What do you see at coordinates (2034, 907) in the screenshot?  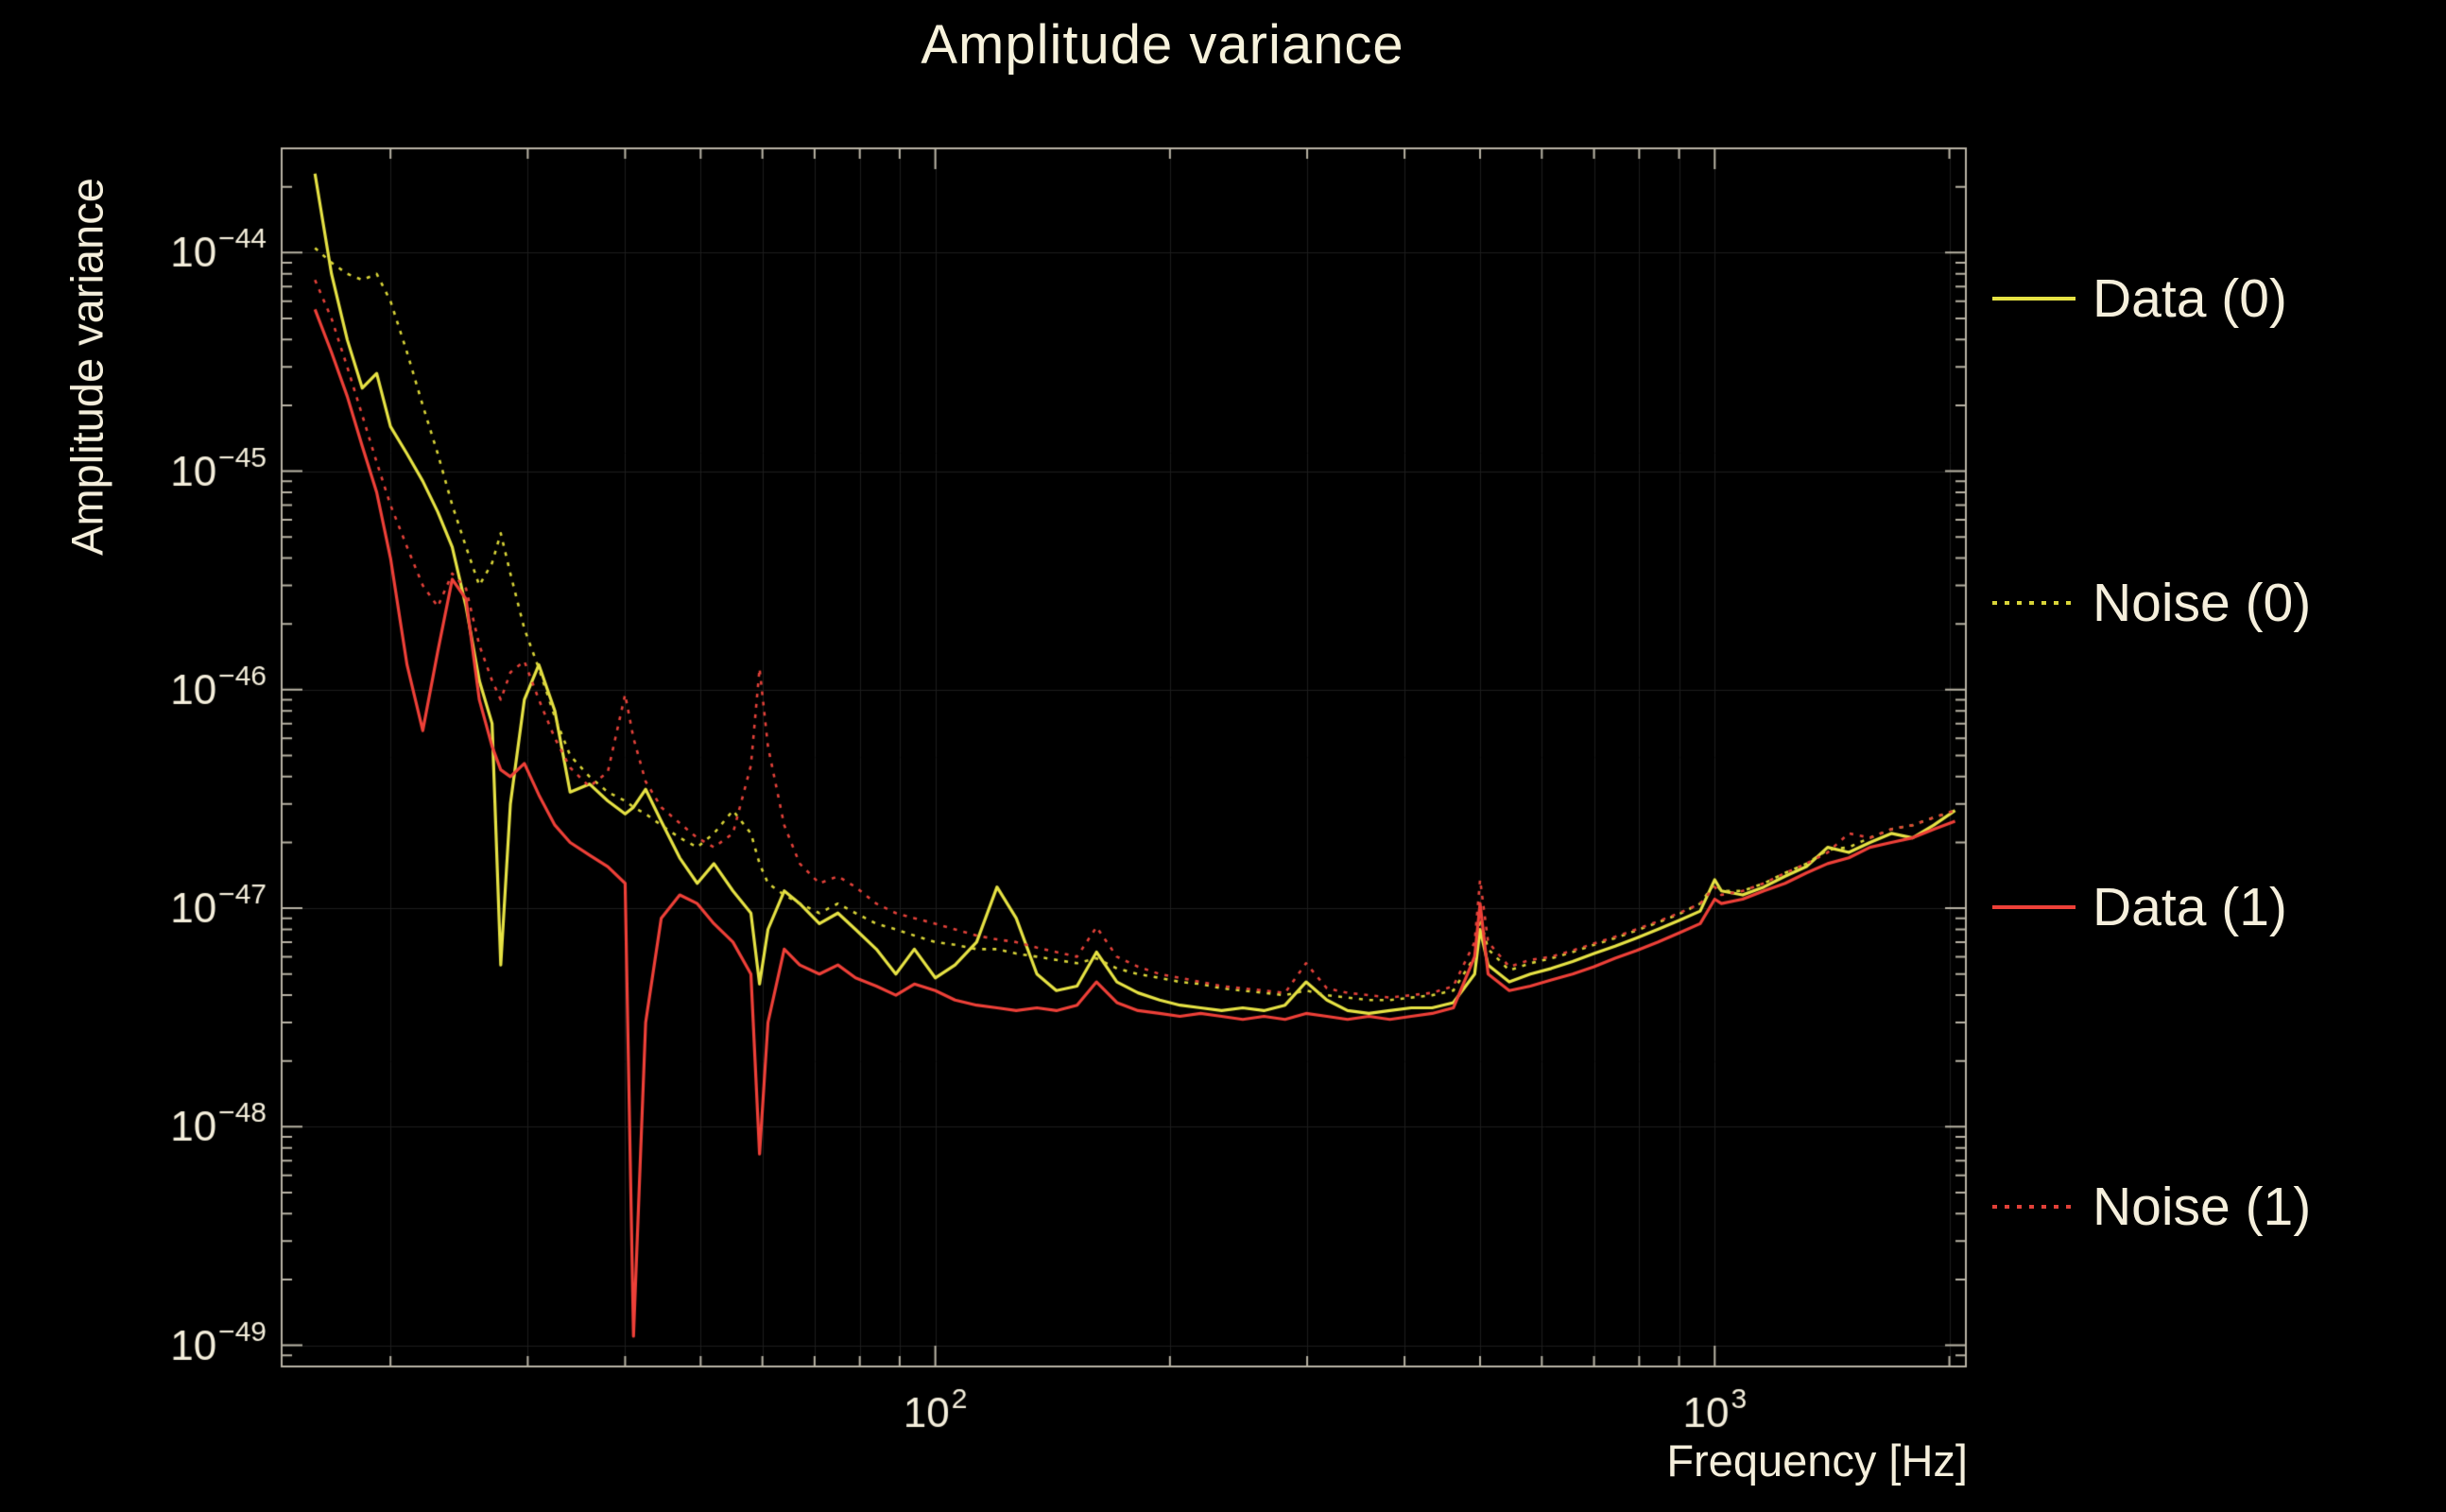 I see `legend-line-sample-solid-red` at bounding box center [2034, 907].